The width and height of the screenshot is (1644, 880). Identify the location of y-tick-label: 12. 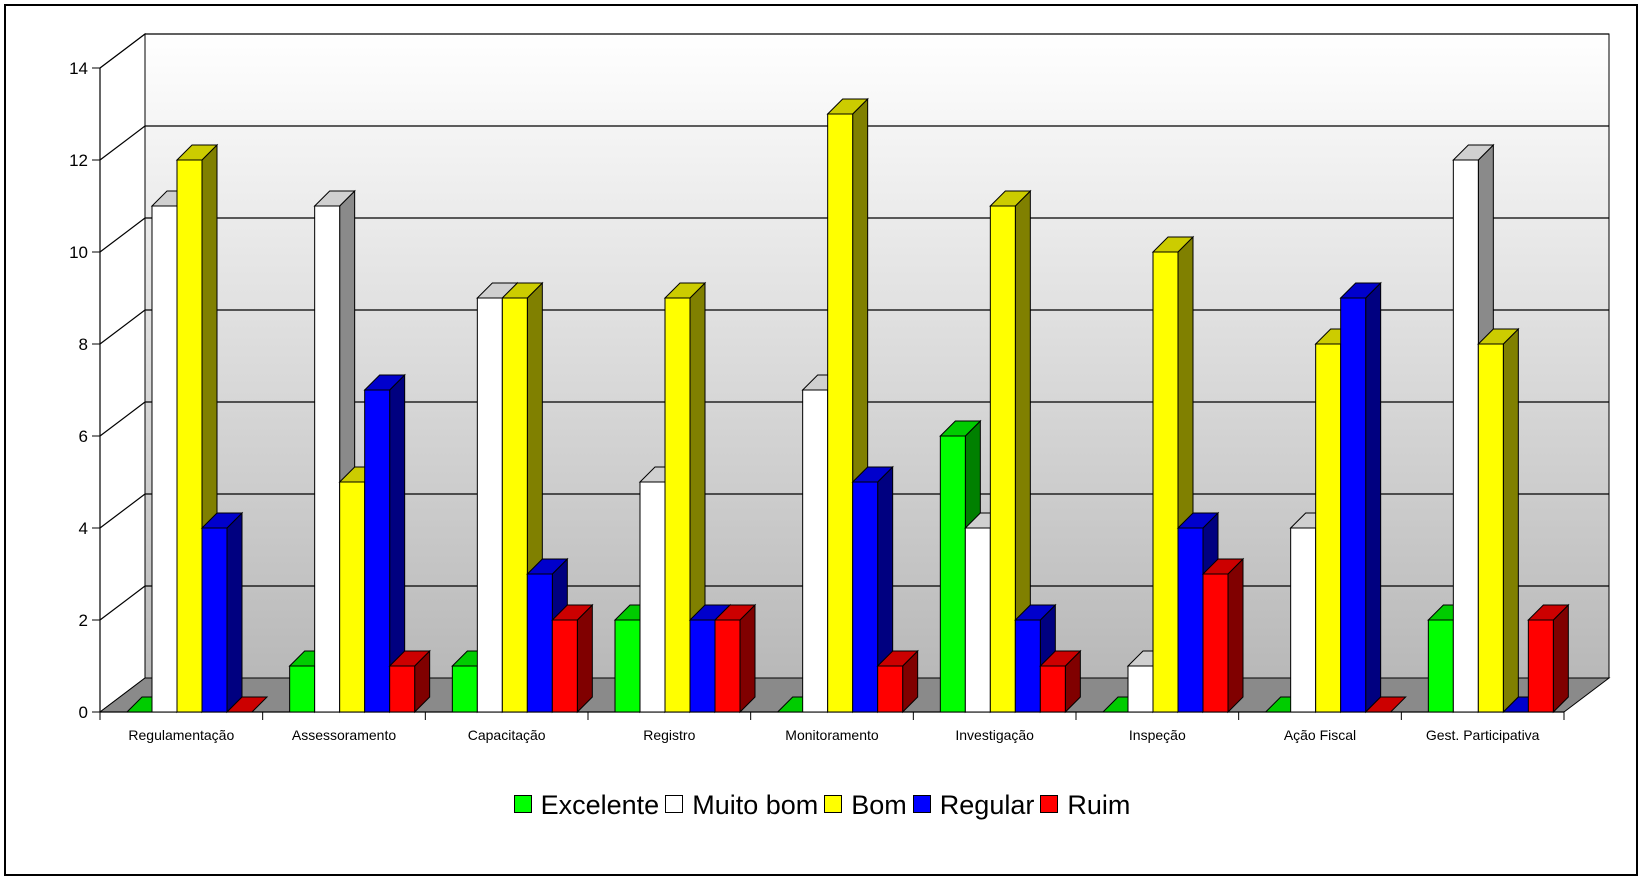
(78, 160).